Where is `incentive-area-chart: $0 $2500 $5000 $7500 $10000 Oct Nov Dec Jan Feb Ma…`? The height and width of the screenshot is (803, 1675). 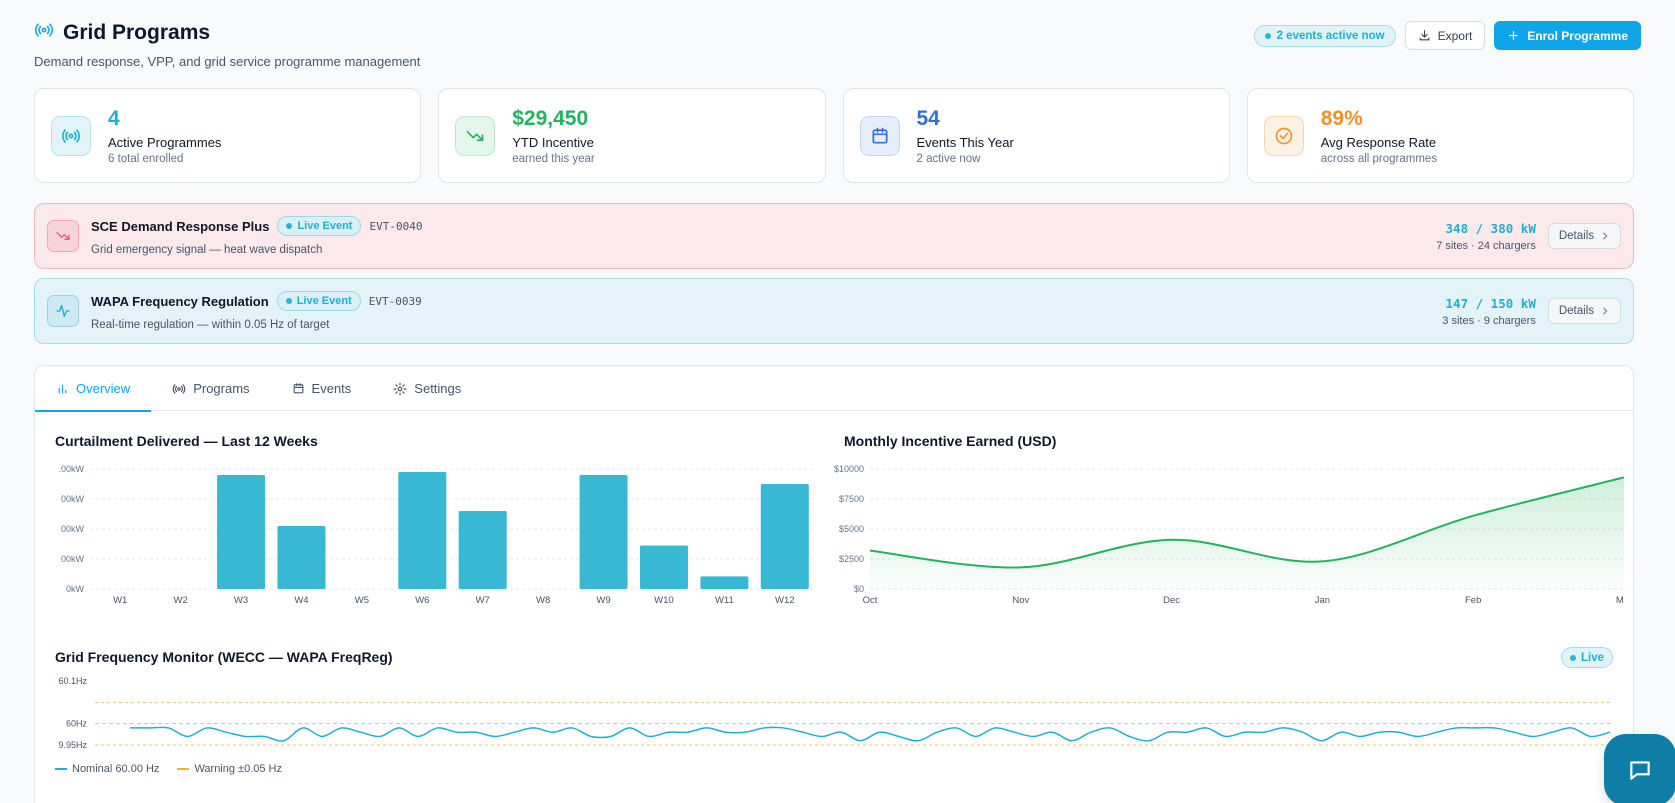
incentive-area-chart: $0 $2500 $5000 $7500 $10000 Oct Nov Dec Jan Feb Ma… is located at coordinates (1229, 535).